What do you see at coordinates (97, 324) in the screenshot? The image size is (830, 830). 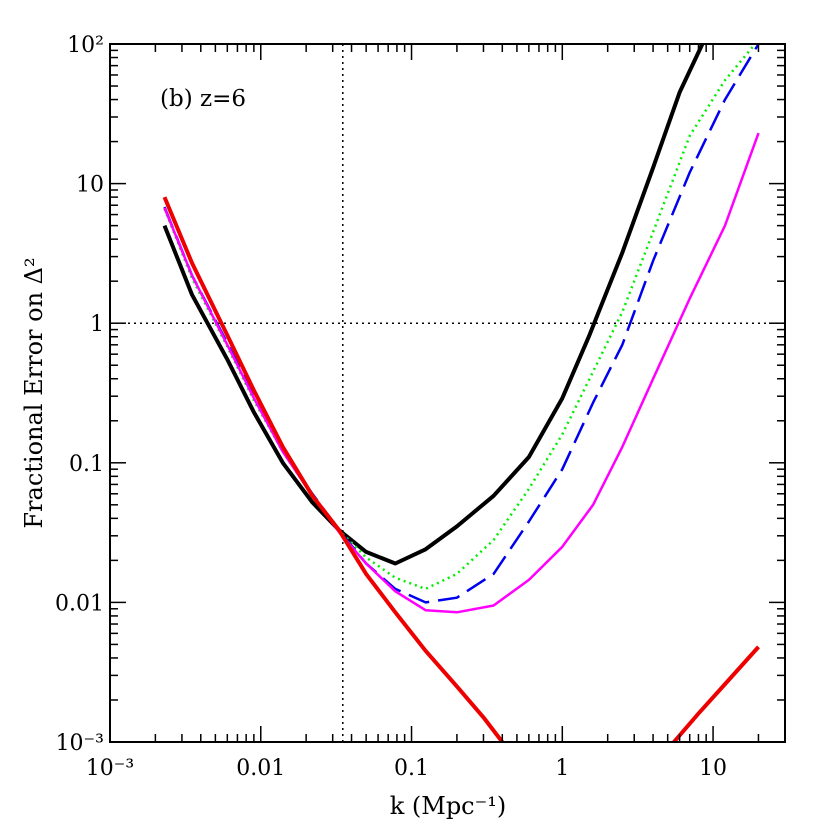 I see `y-tick-label: 1` at bounding box center [97, 324].